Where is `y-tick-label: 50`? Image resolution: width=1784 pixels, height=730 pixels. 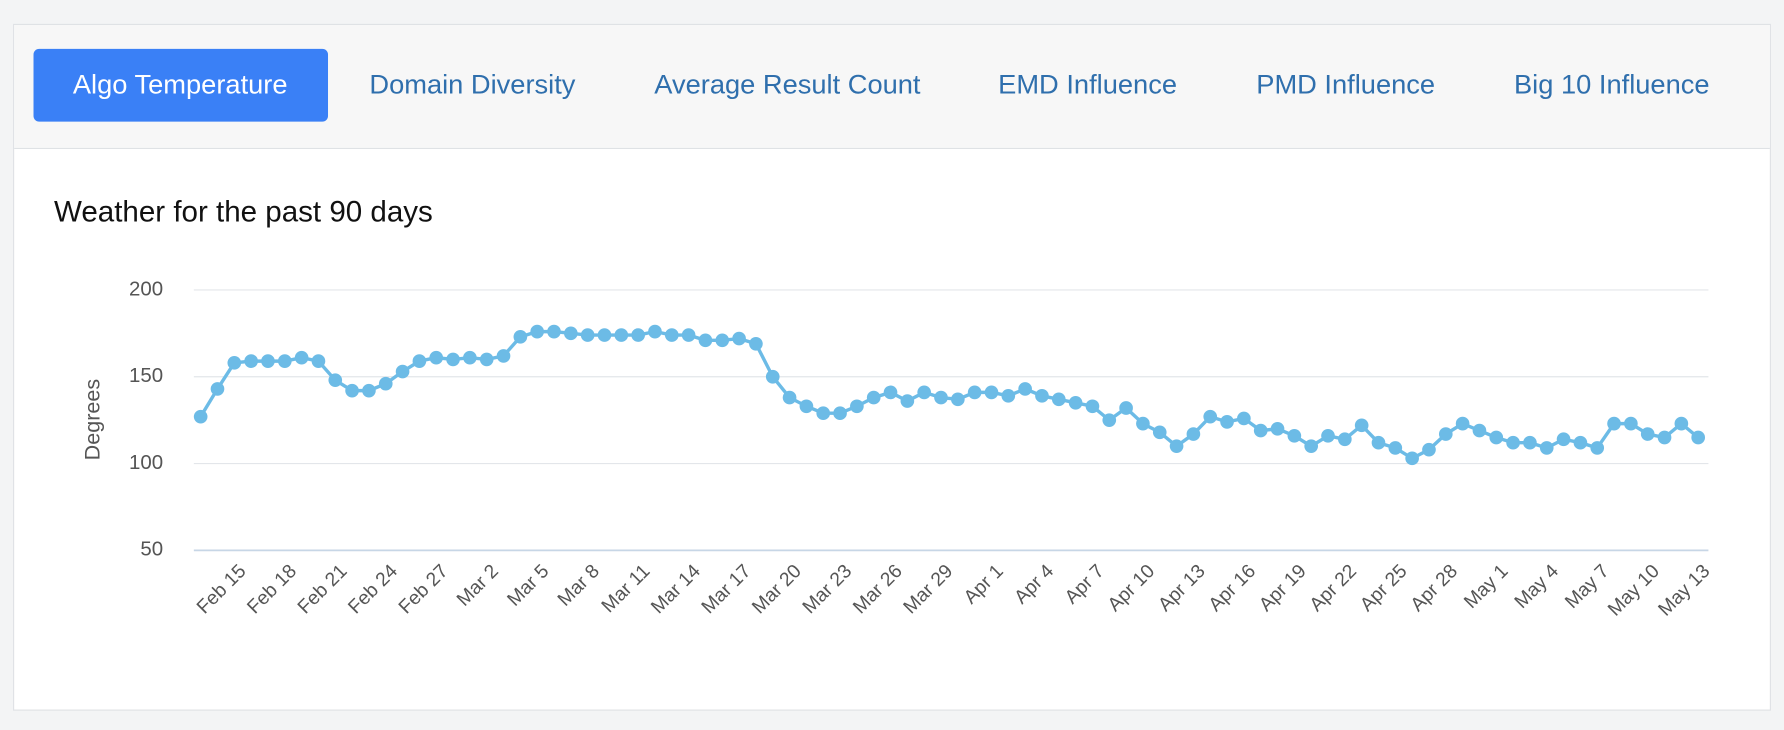 y-tick-label: 50 is located at coordinates (151, 549).